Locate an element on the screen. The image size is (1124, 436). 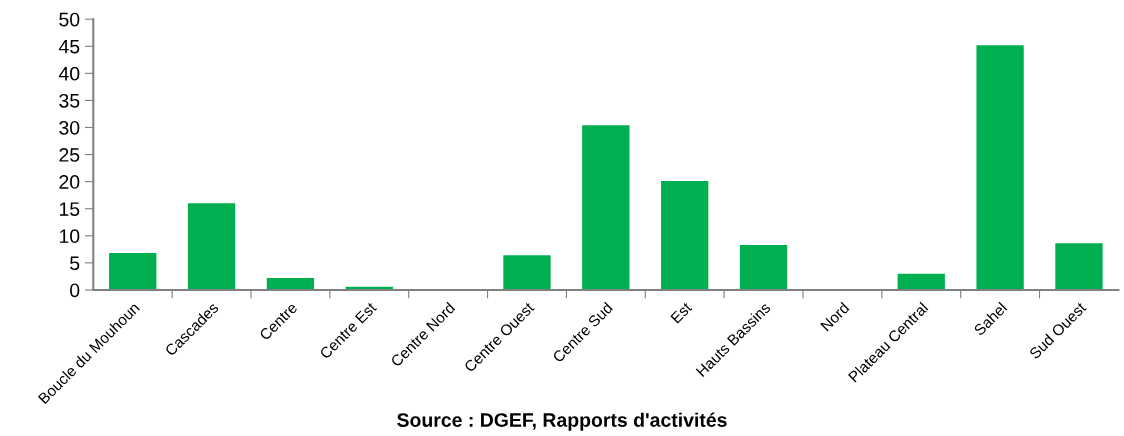
y-tick-label: 5 is located at coordinates (75, 263).